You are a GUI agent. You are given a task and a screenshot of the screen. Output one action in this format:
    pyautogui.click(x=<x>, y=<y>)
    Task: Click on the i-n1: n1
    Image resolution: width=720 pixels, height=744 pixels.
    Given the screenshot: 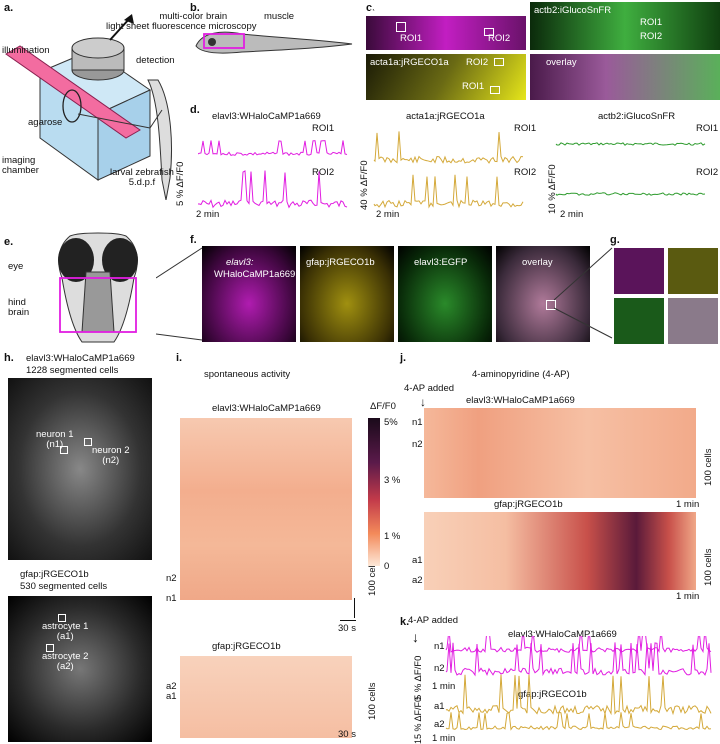 What is the action you would take?
    pyautogui.click(x=171, y=598)
    